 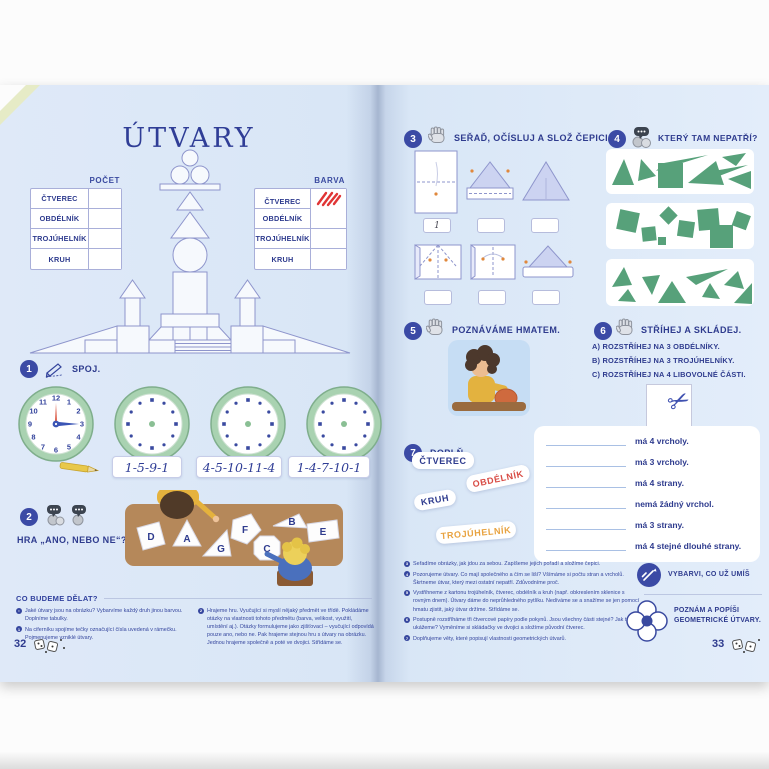 What do you see at coordinates (54, 370) in the screenshot?
I see `pencil-icon` at bounding box center [54, 370].